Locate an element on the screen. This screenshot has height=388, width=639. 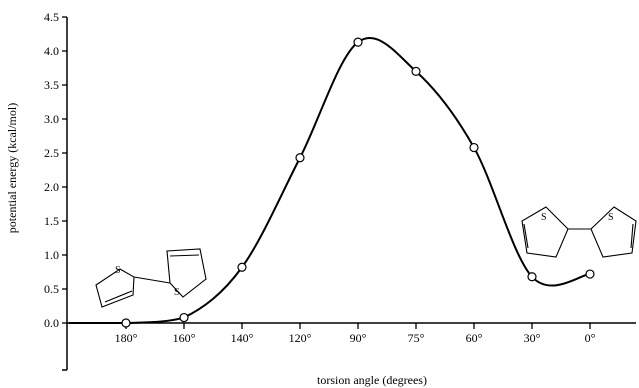
x-tick-label: 0° is located at coordinates (590, 338).